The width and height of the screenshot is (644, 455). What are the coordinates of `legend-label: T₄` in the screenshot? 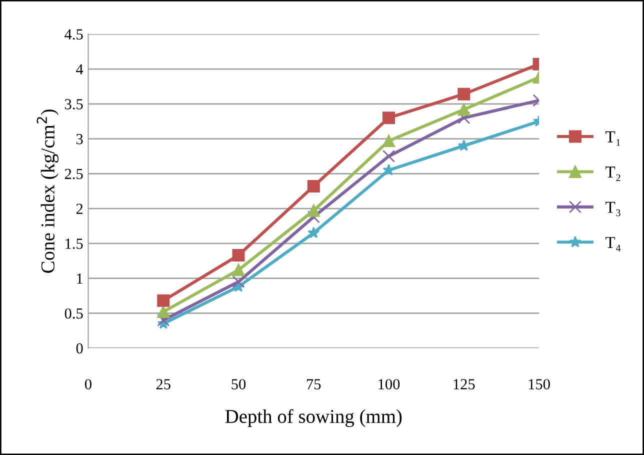 It's located at (613, 244).